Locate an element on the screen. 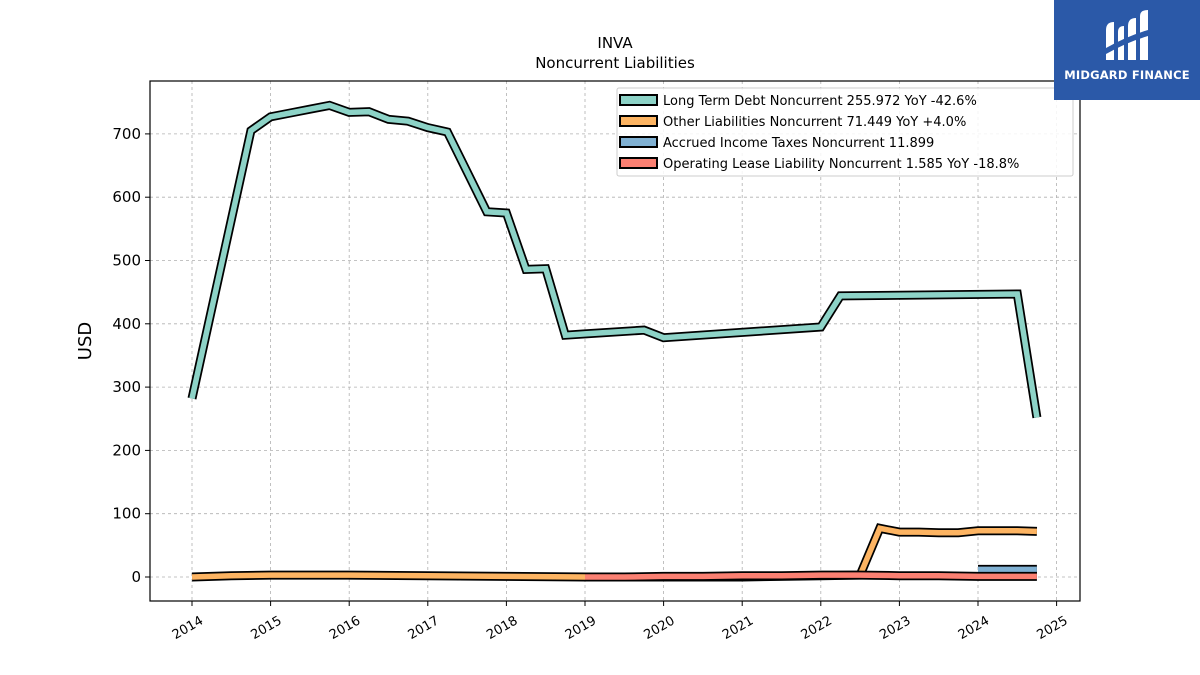  x-tick-label: 2017 is located at coordinates (424, 628).